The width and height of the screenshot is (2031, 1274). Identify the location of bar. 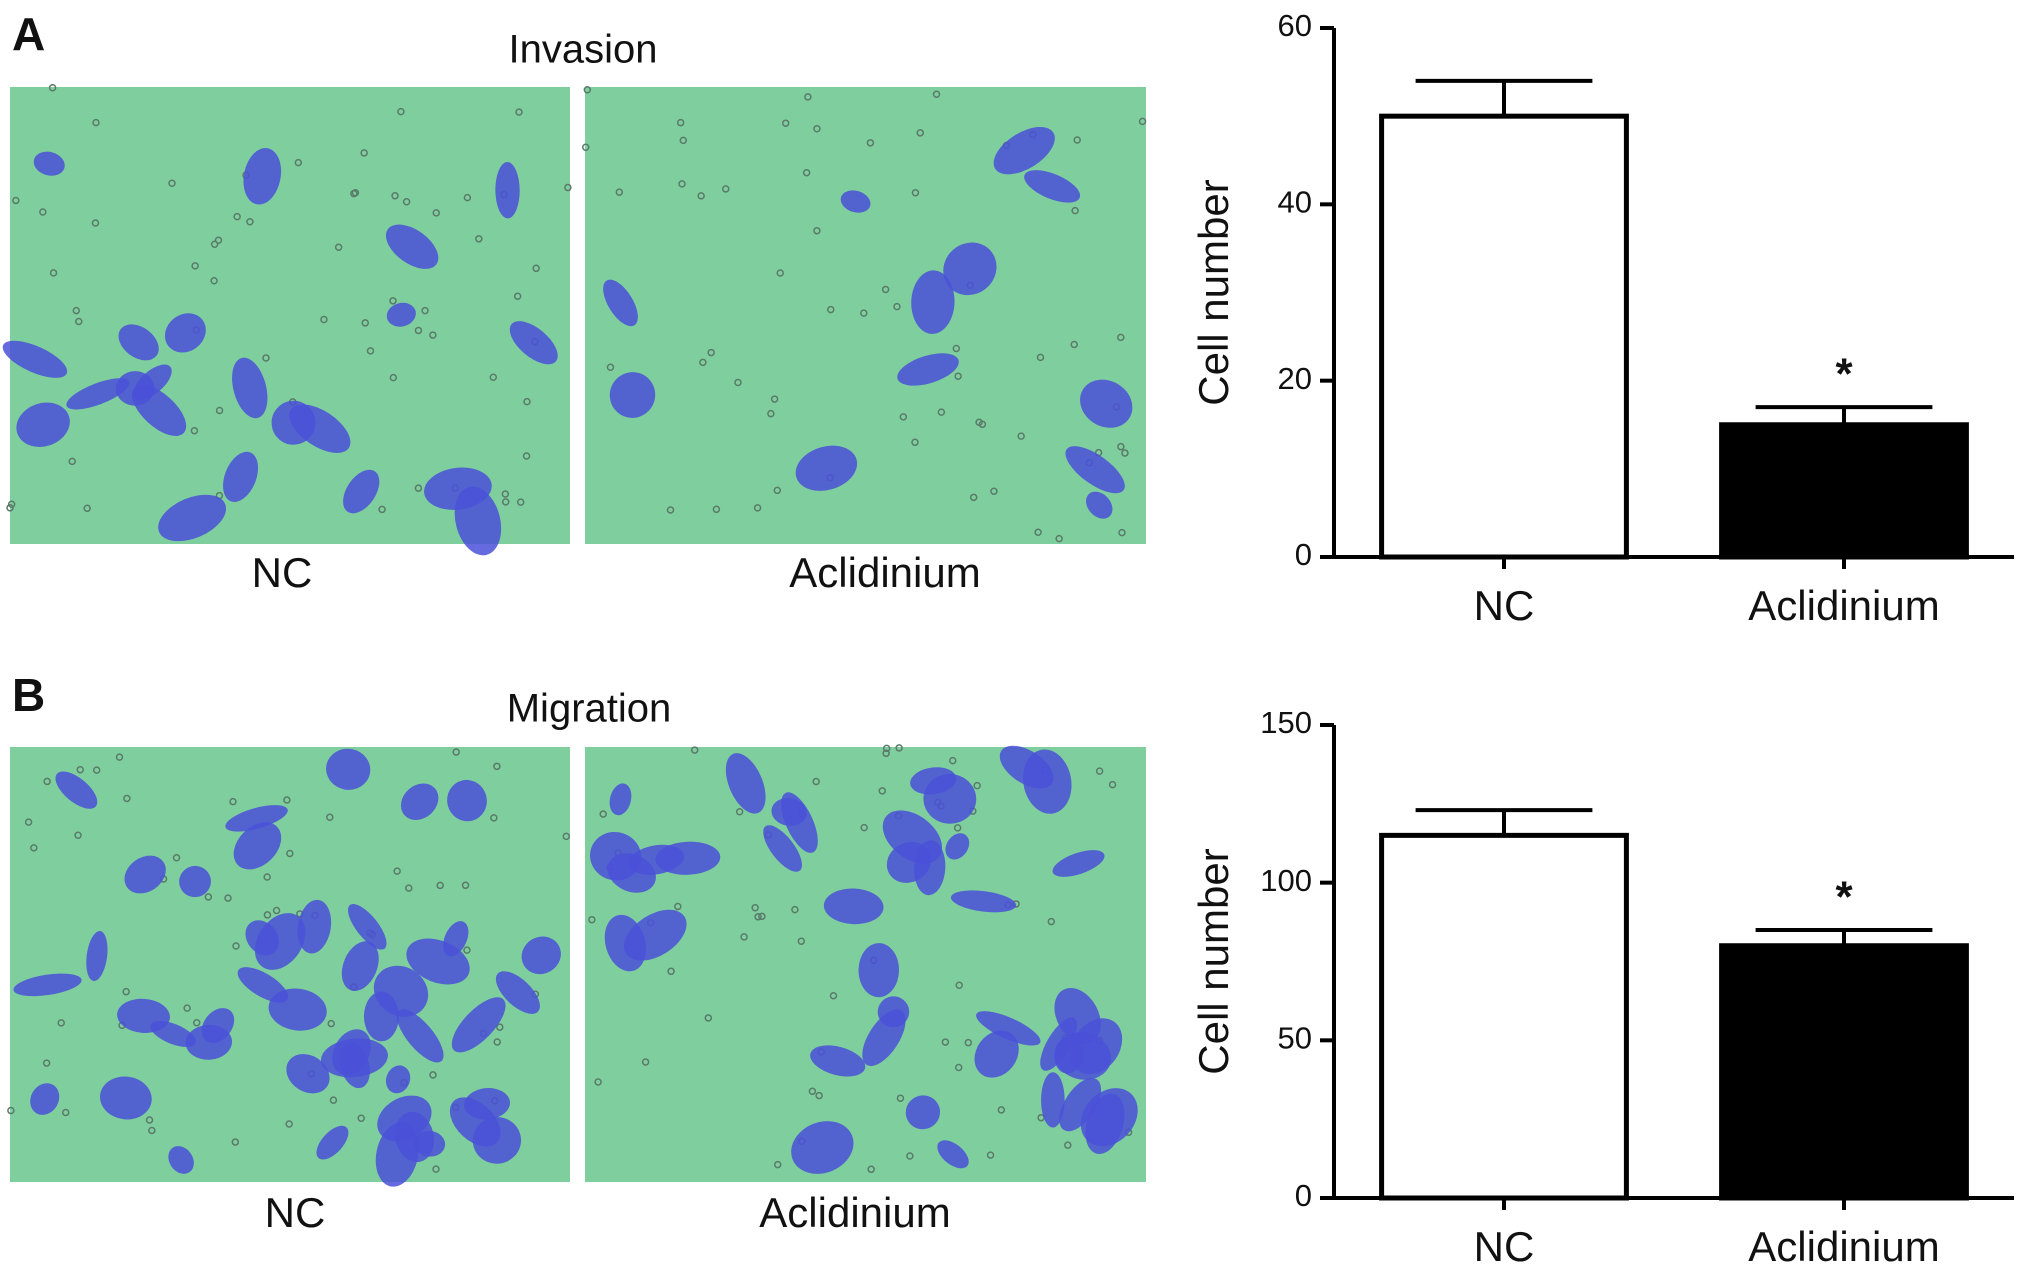
(1844, 1072).